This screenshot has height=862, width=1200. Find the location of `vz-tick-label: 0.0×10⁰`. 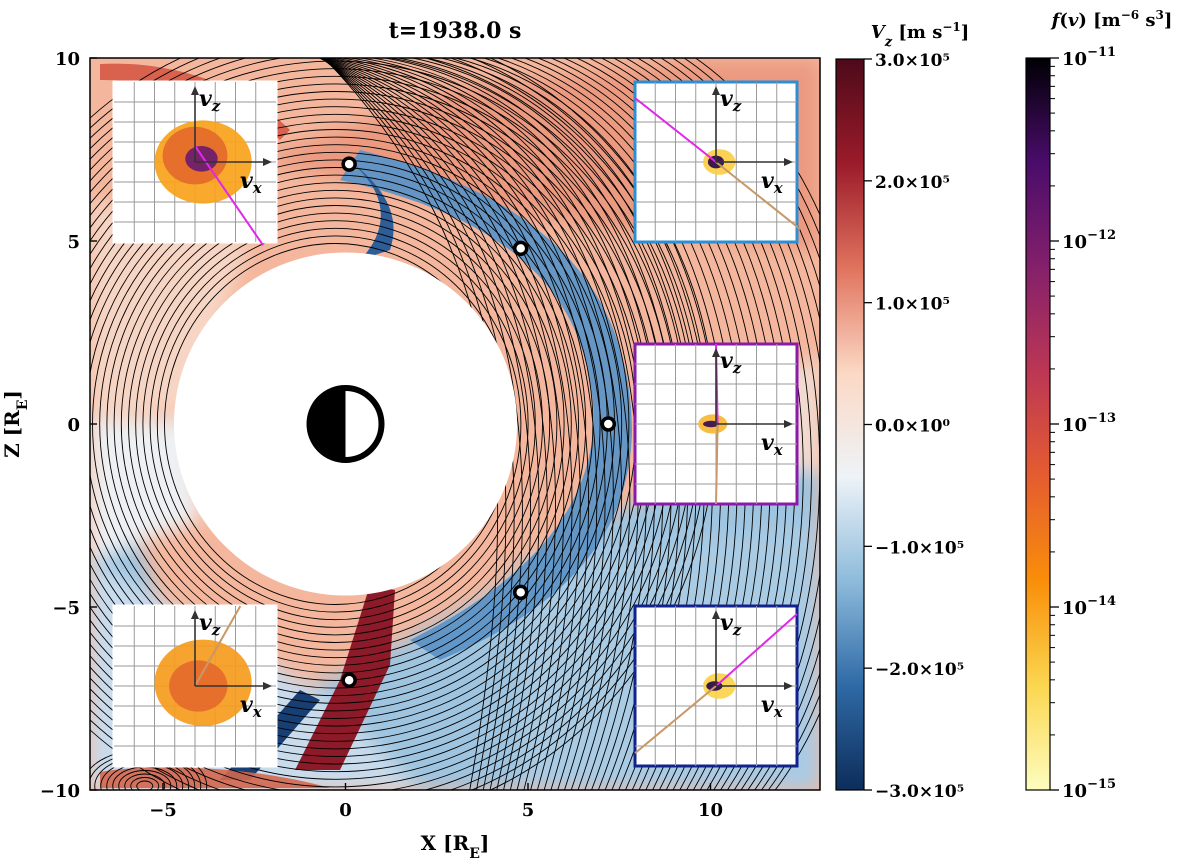

vz-tick-label: 0.0×10⁰ is located at coordinates (912, 427).